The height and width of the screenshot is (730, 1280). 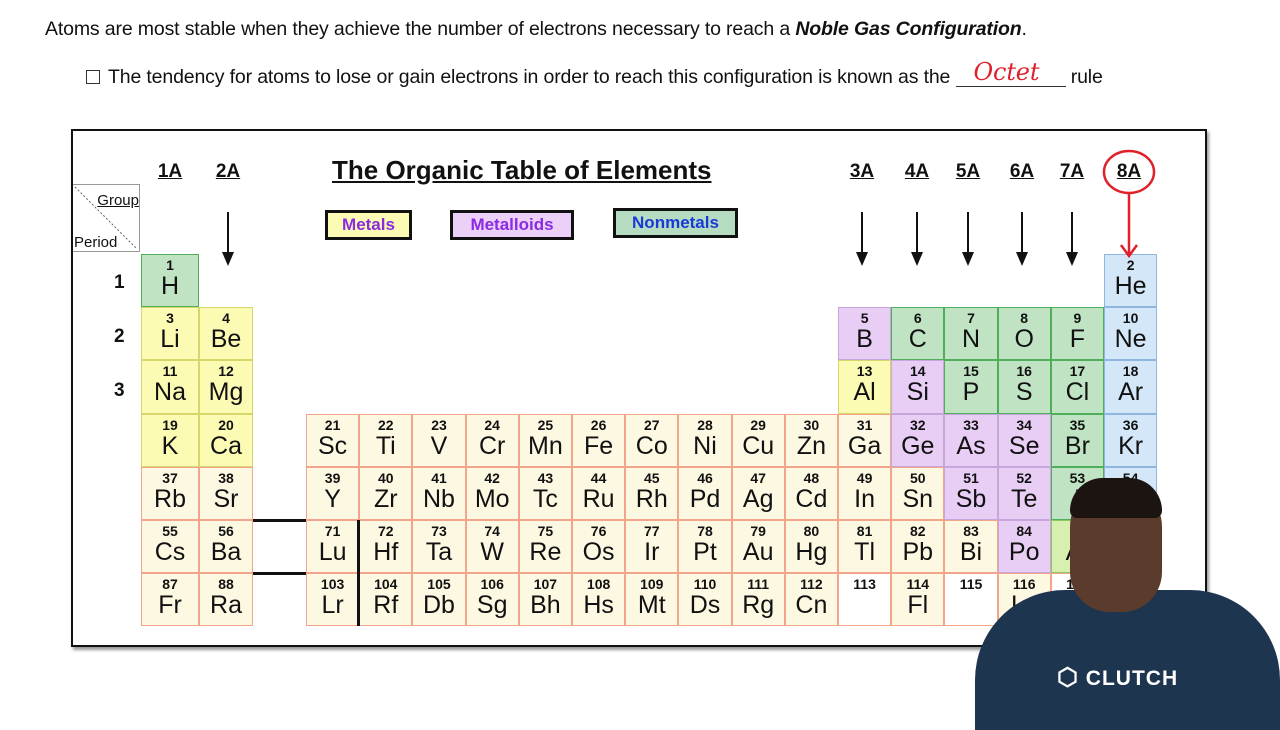 What do you see at coordinates (545, 600) in the screenshot?
I see `element-Bh: 107 Bh` at bounding box center [545, 600].